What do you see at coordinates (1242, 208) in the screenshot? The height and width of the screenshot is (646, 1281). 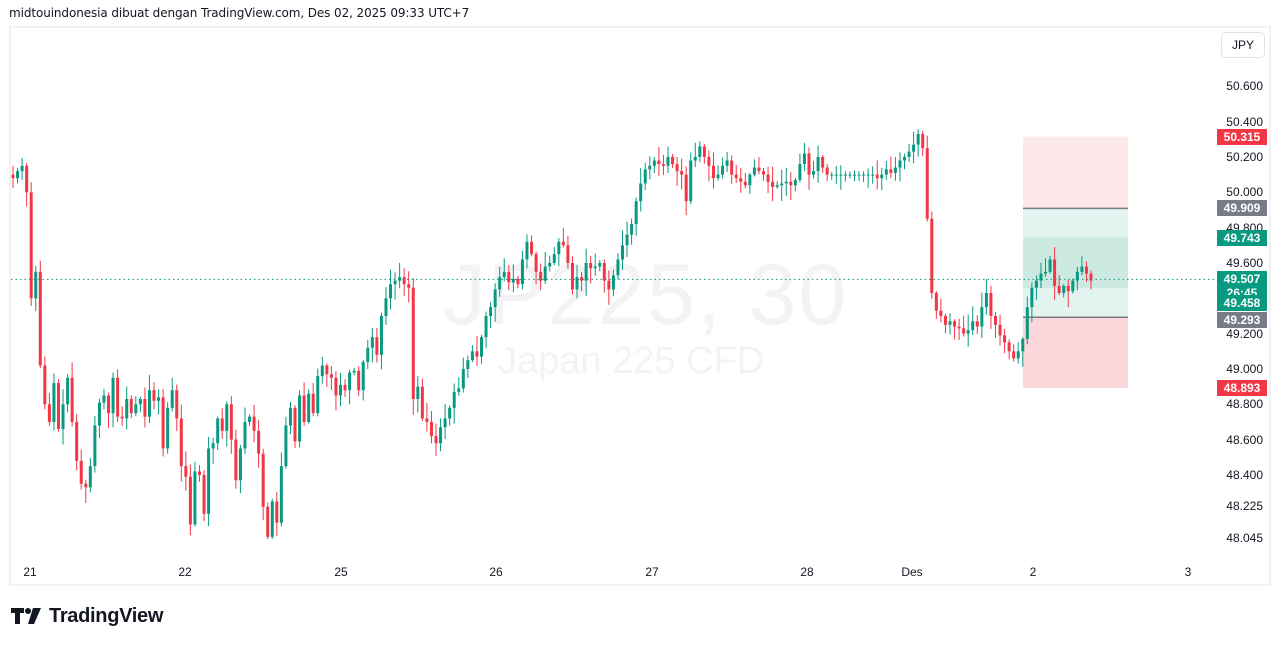 I see `price-label-badge: 49.909` at bounding box center [1242, 208].